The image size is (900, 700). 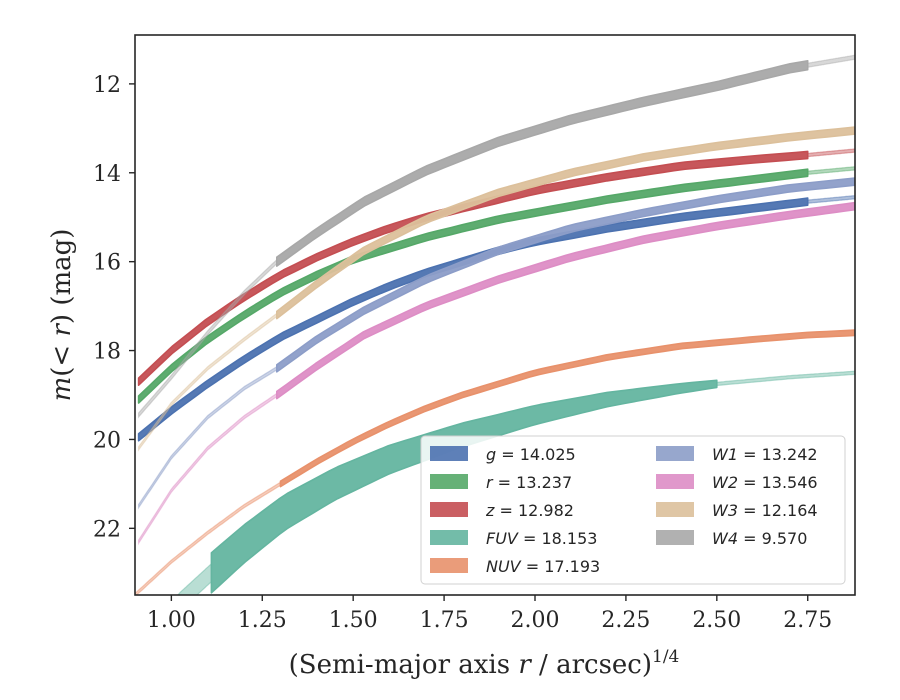 I want to click on x-axis-label-prefix: (Semi-major axis, so click(x=404, y=665).